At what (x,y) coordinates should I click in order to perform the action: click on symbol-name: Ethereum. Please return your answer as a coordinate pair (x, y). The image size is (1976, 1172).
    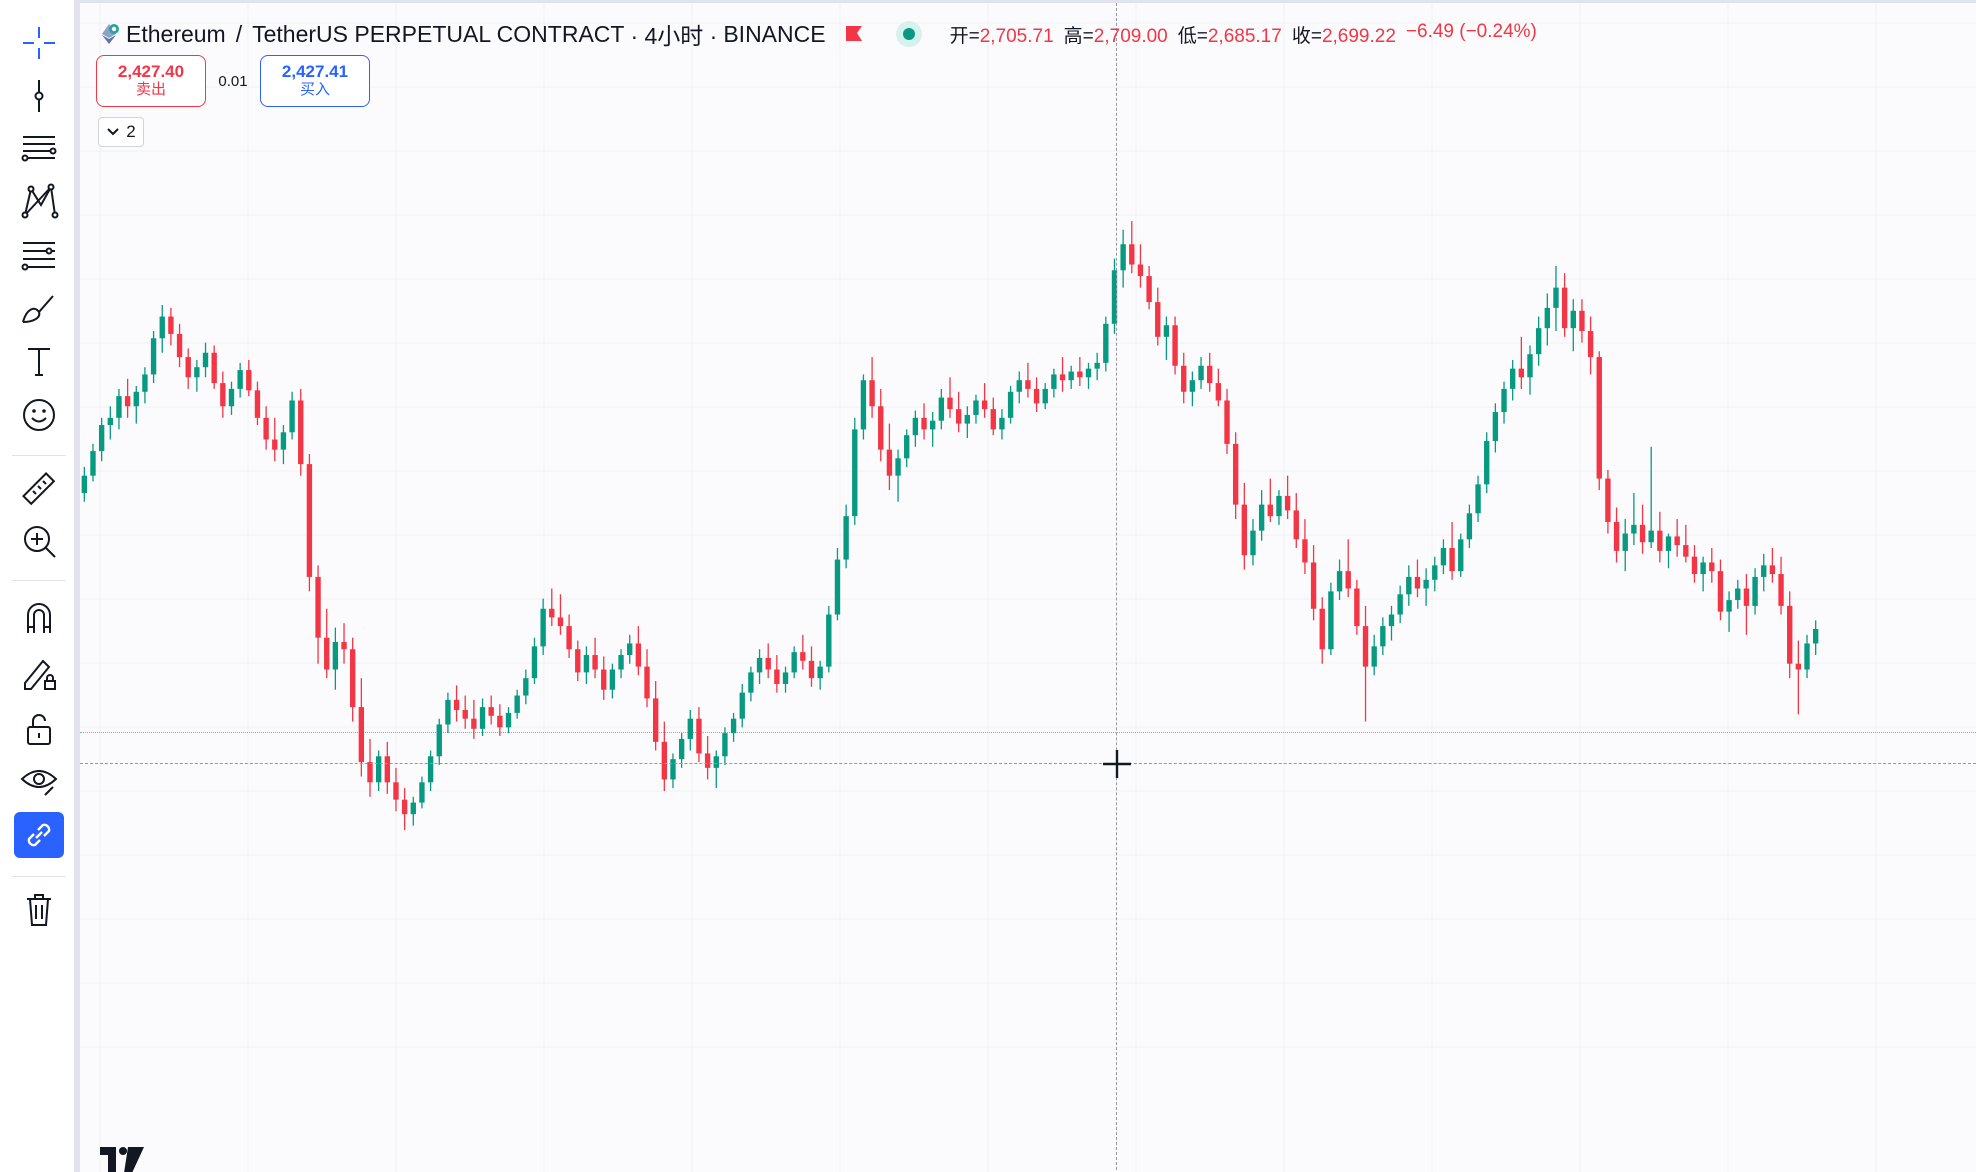
    Looking at the image, I should click on (176, 33).